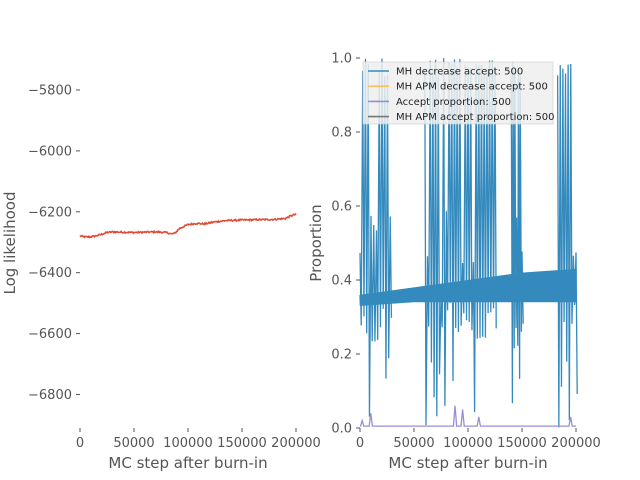  What do you see at coordinates (50, 151) in the screenshot?
I see `y-tick-label: −6000` at bounding box center [50, 151].